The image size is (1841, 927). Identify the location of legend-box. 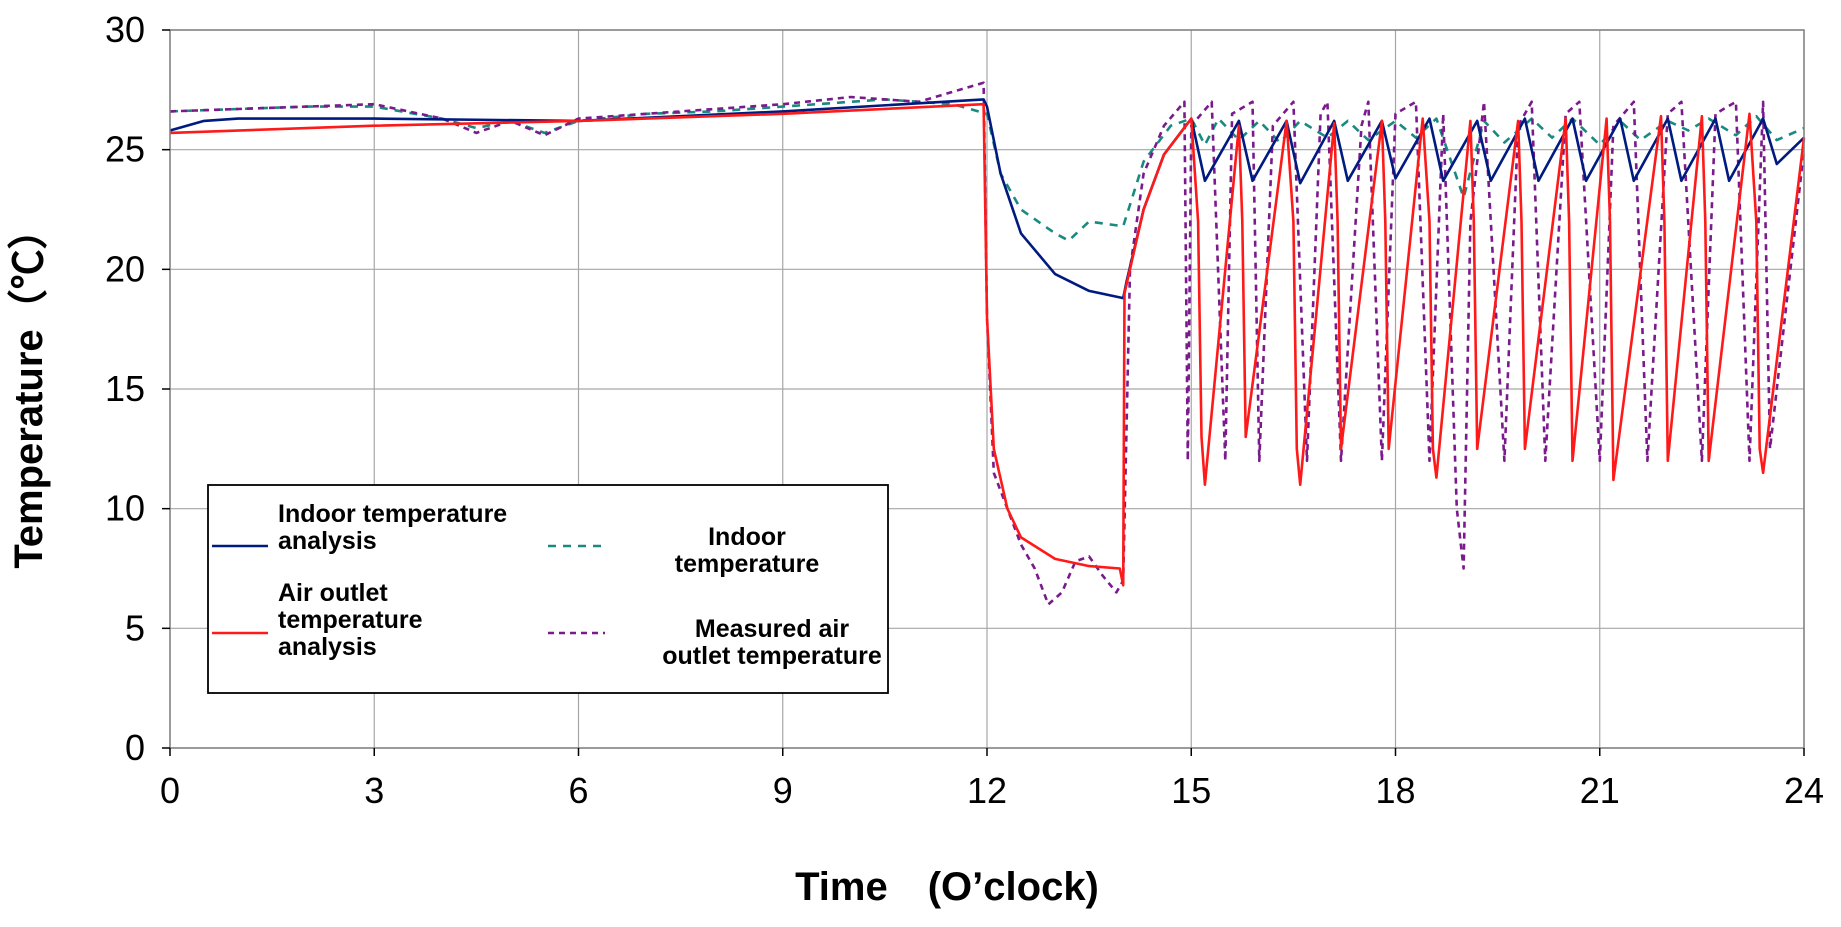
(548, 589).